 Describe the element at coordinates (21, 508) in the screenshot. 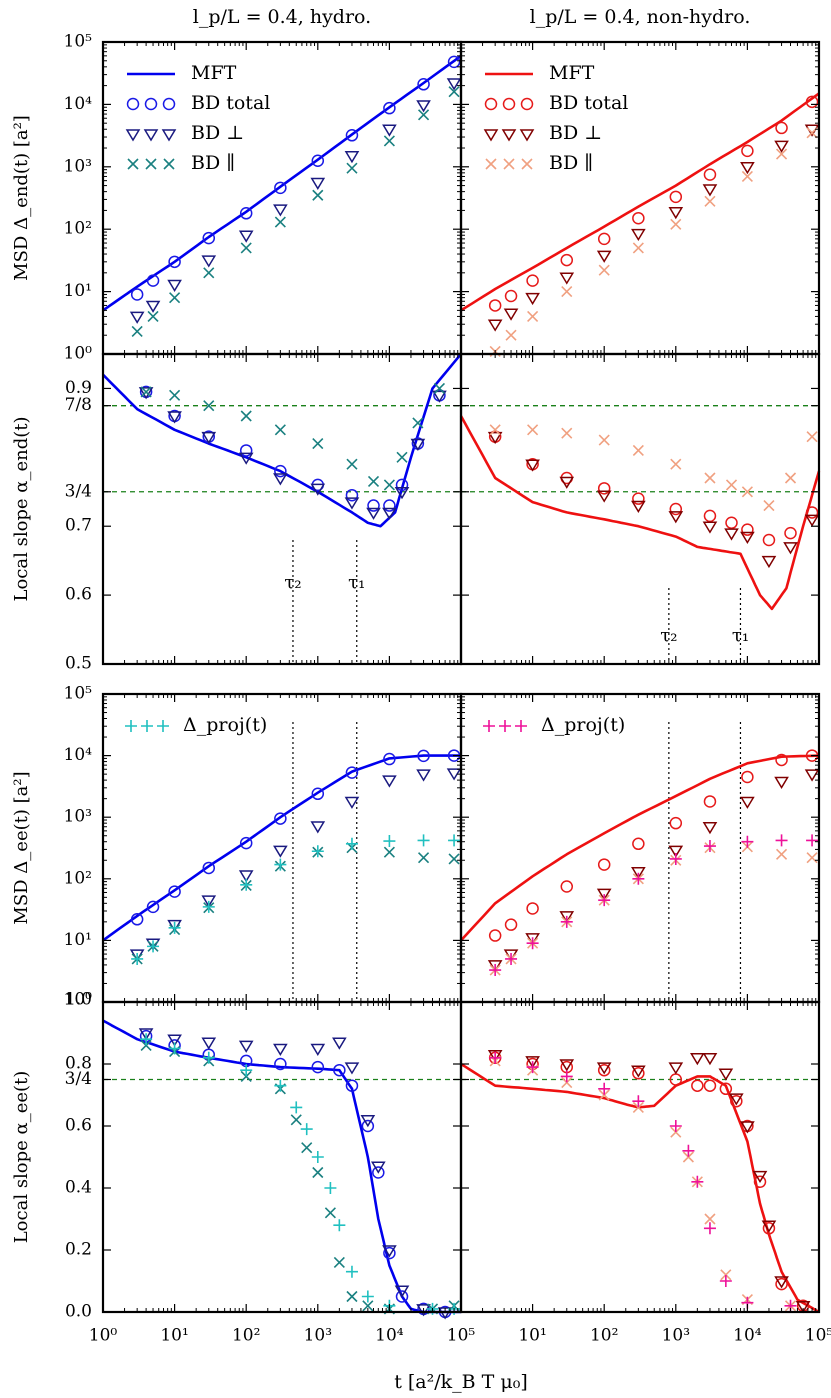

I see `y-axis-label: Local slope α_end(t)` at that location.